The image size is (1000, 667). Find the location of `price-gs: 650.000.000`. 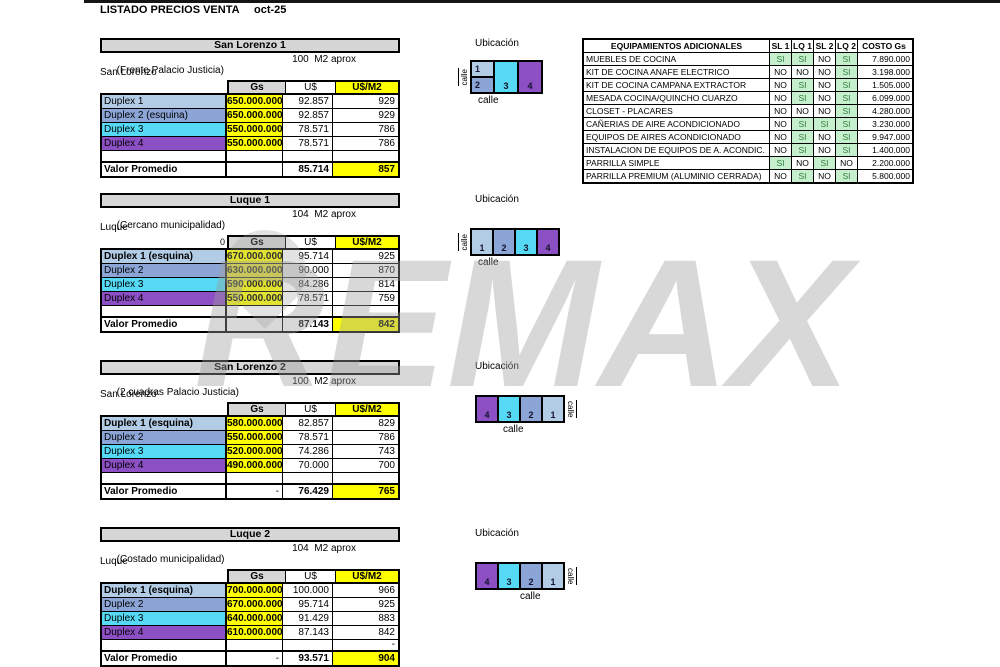

price-gs: 650.000.000 is located at coordinates (255, 101).